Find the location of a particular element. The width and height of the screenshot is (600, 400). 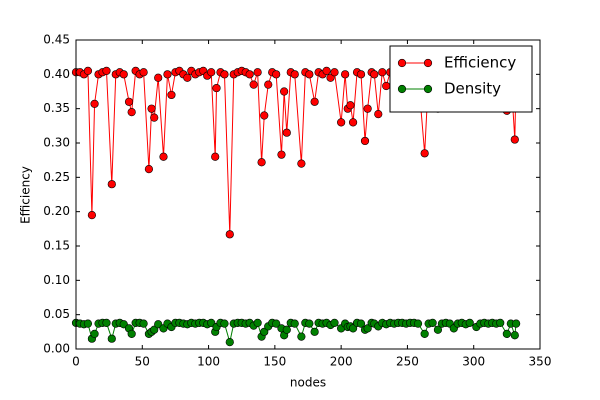

x-tick-label: 0 is located at coordinates (76, 362).